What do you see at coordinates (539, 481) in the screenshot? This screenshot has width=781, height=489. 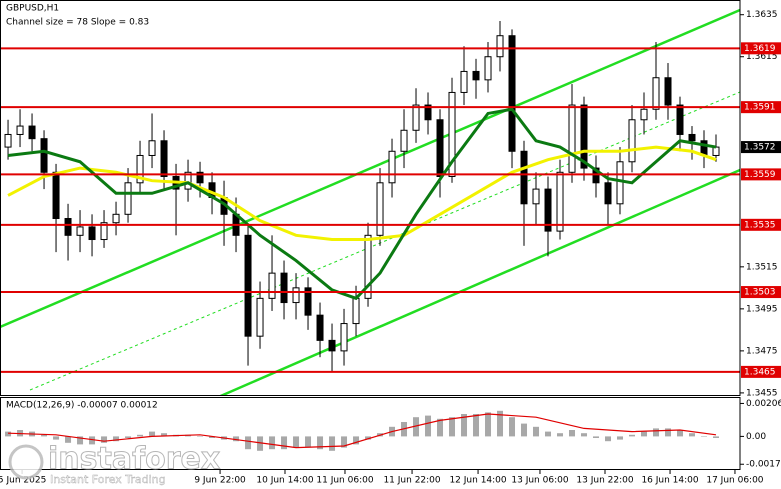 I see `x-tick-label: 13 Jun 06:00` at bounding box center [539, 481].